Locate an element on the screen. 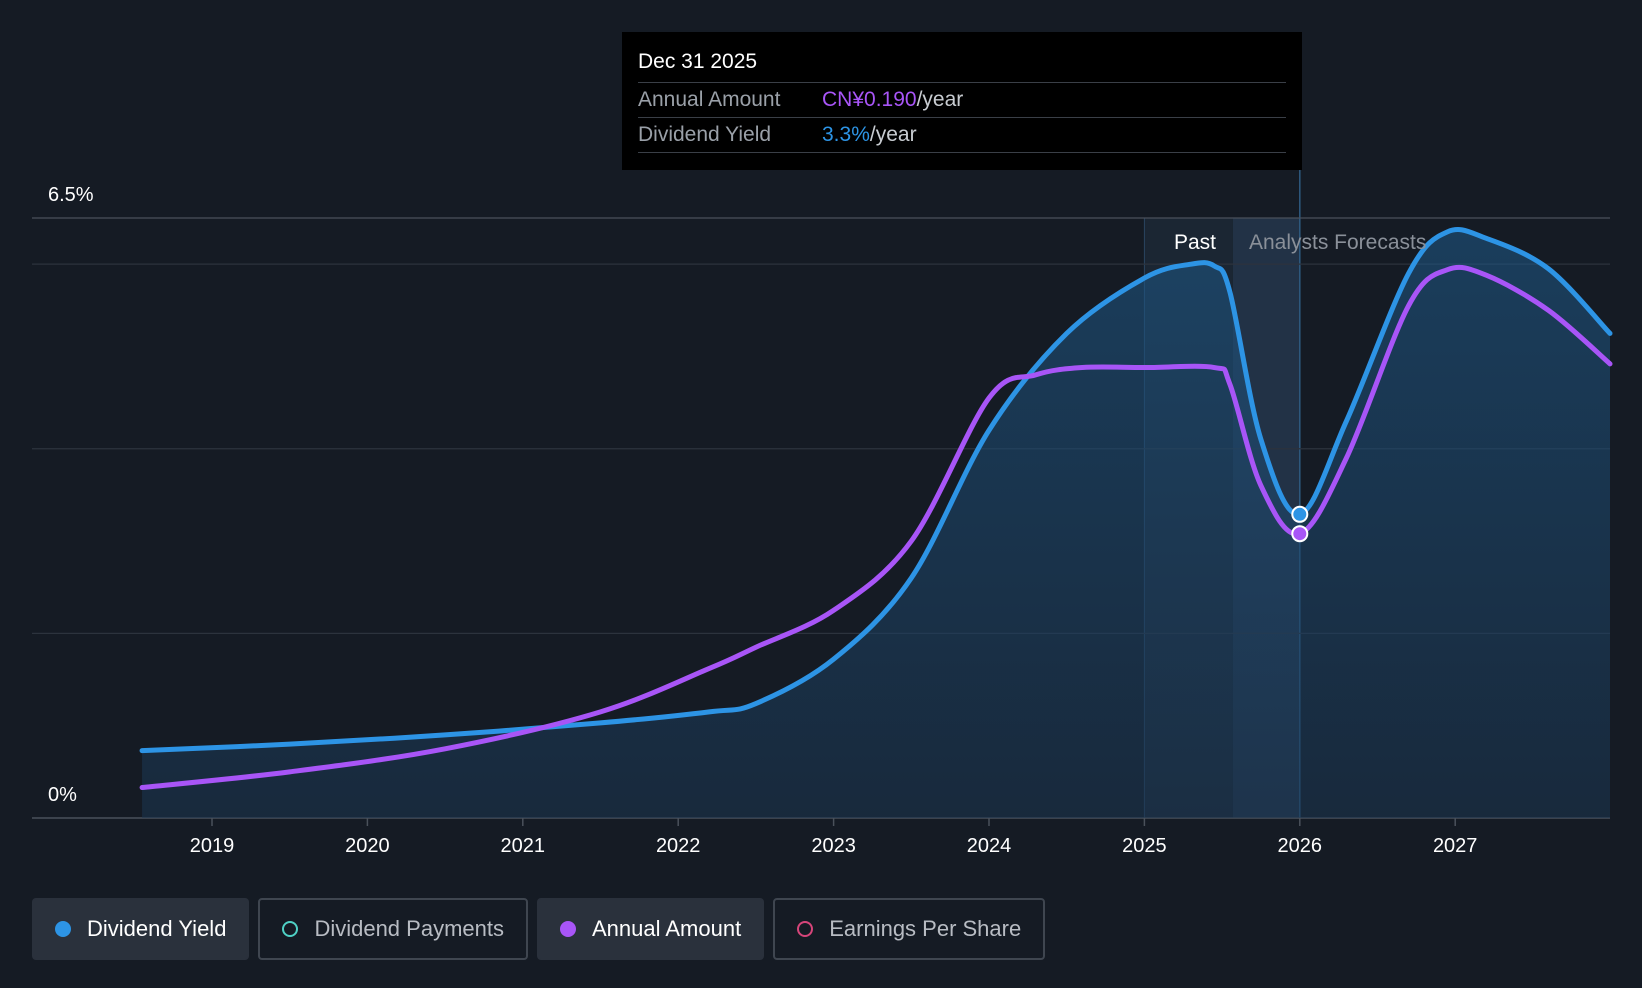  tooltip-label: Annual Amount is located at coordinates (709, 99).